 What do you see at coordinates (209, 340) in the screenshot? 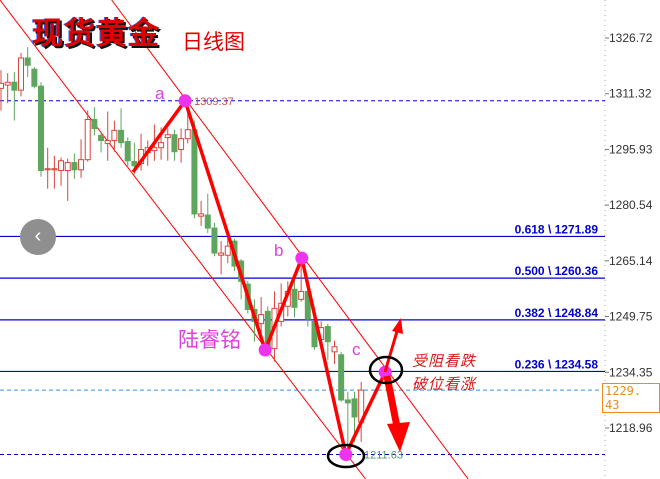
I see `author-label: 陆睿铭` at bounding box center [209, 340].